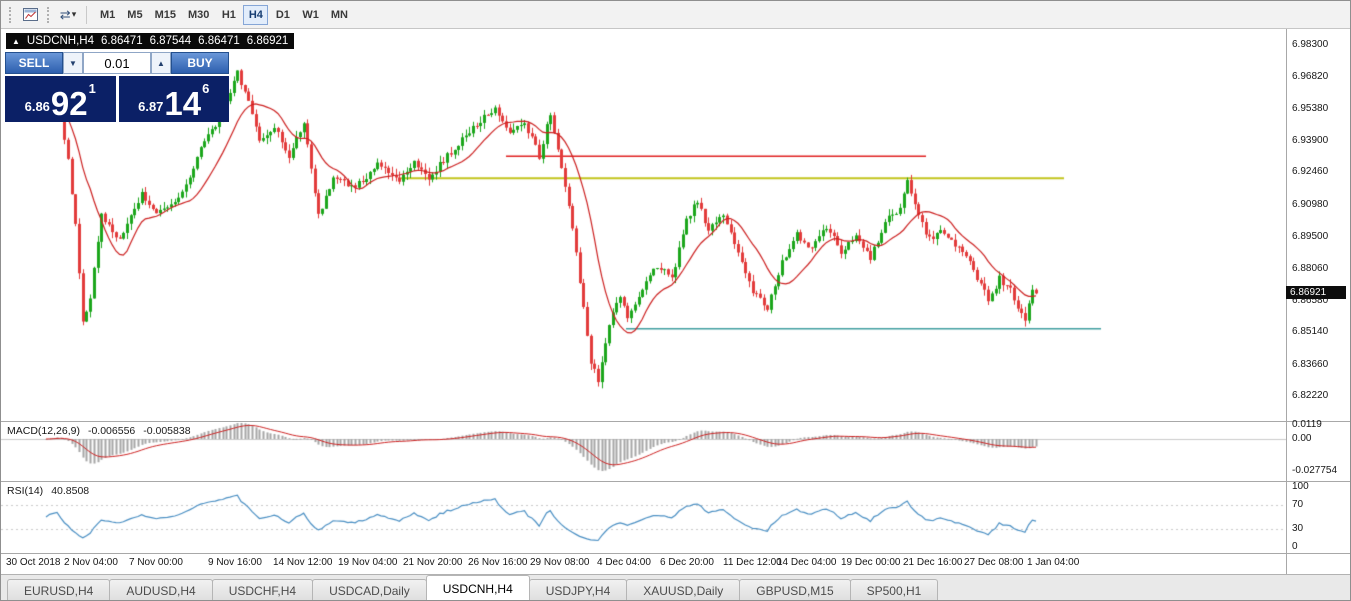  I want to click on price-axis-label: 6.96820, so click(1310, 77).